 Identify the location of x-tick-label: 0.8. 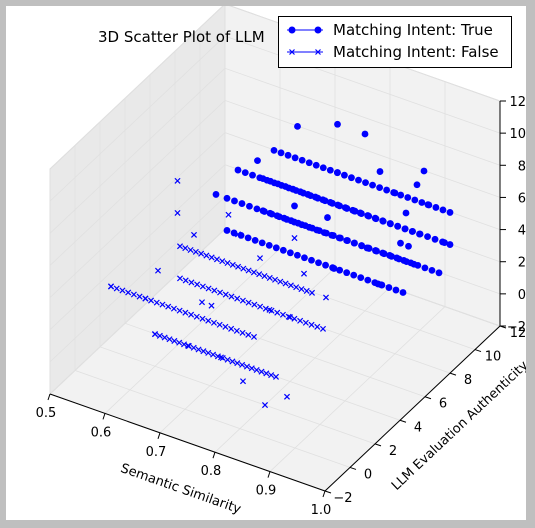
(211, 471).